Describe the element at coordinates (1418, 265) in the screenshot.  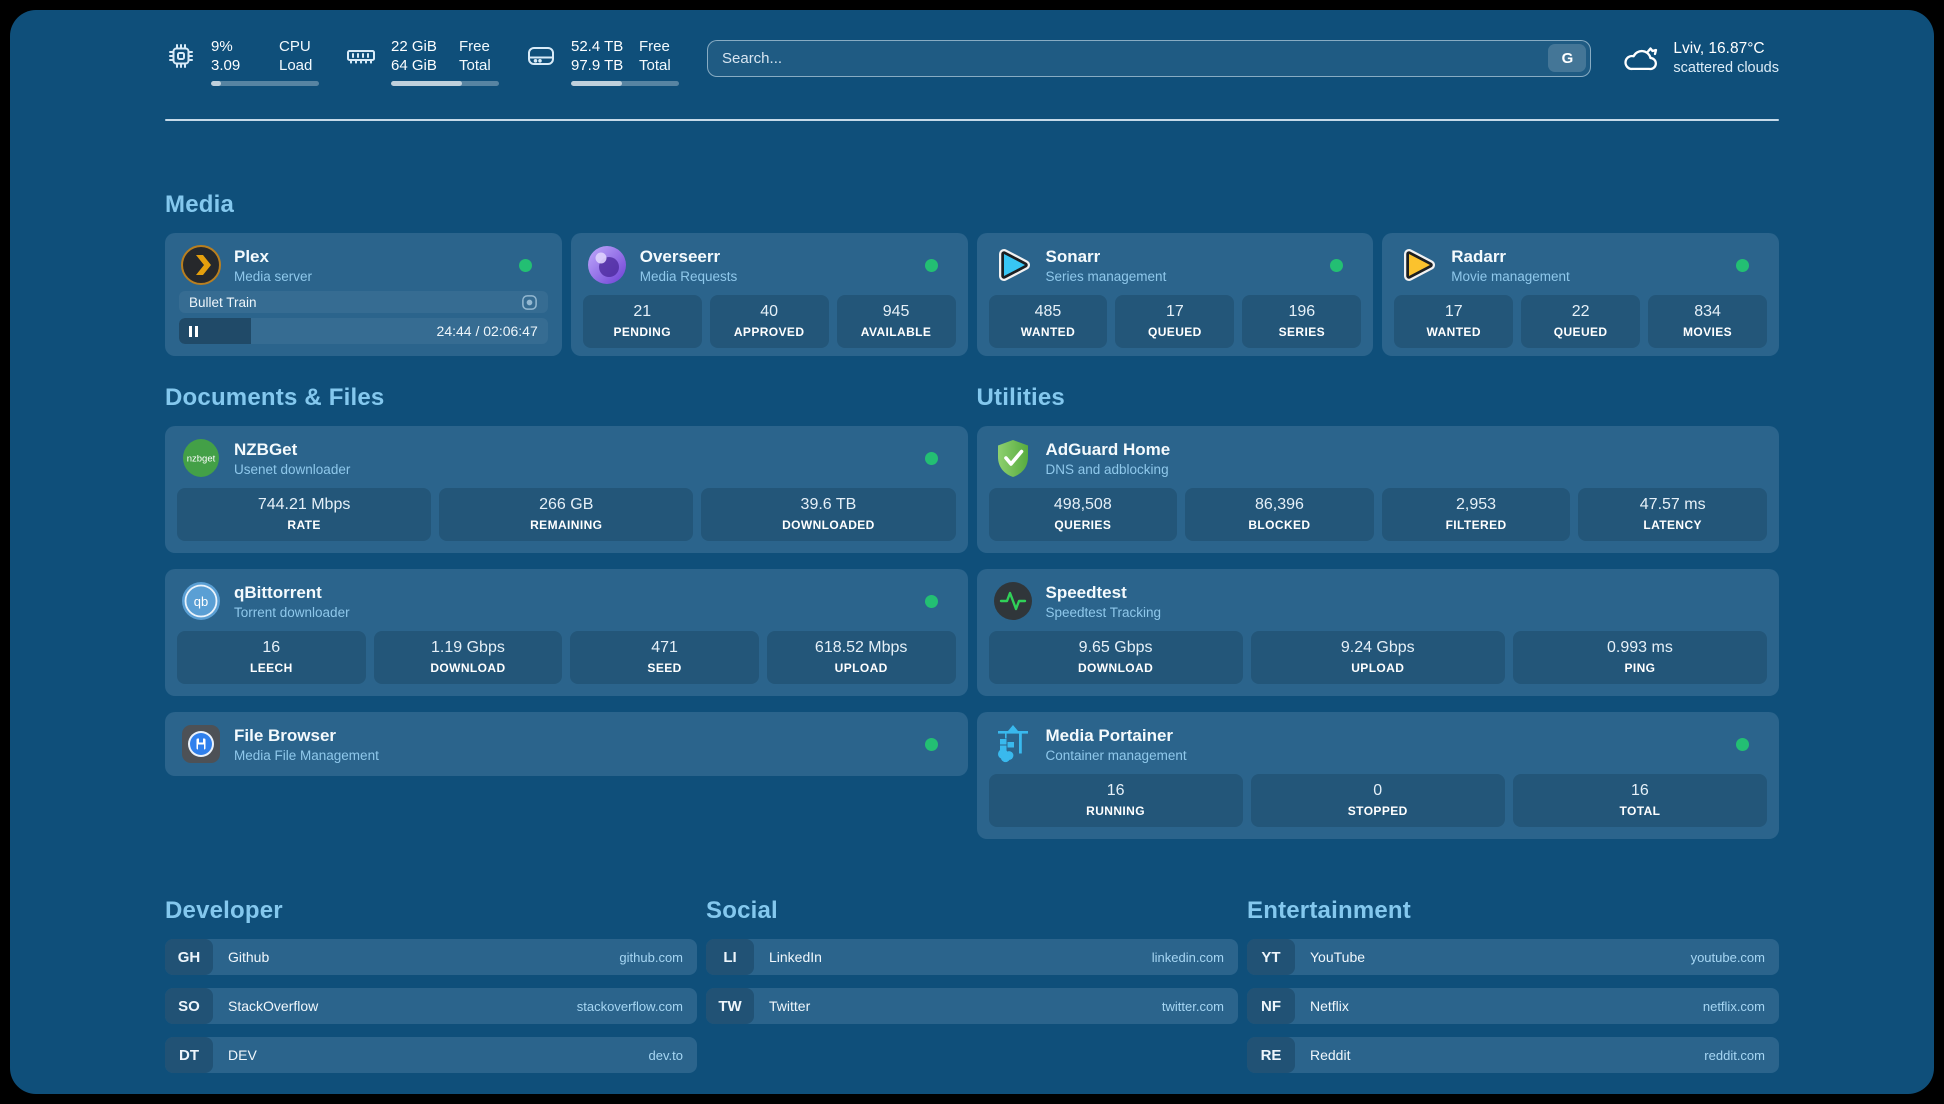
I see `radarr-icon` at that location.